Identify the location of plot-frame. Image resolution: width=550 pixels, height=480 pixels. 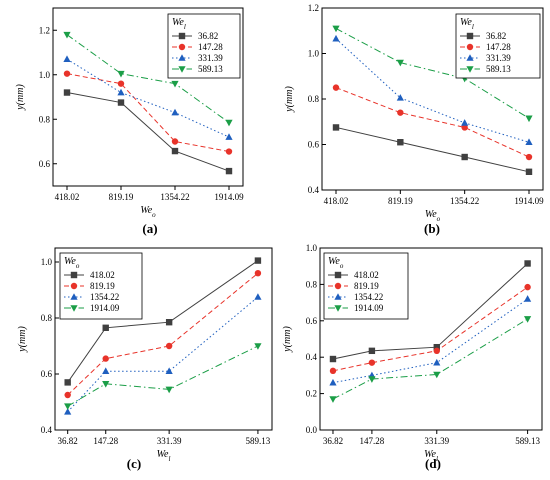
(148, 97).